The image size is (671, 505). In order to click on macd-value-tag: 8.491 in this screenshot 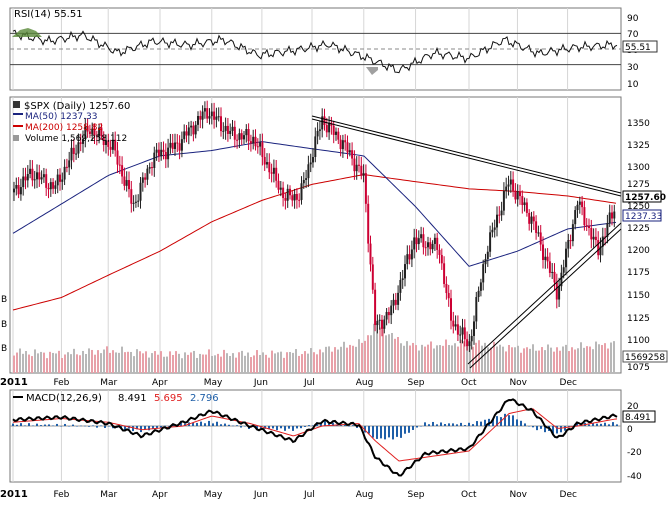, I will do `click(639, 416)`.